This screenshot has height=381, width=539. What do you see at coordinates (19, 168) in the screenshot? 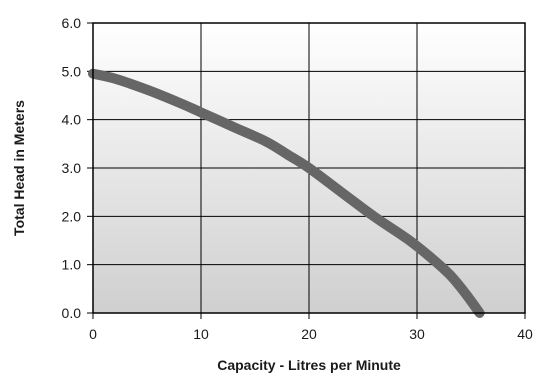
I see `y-axis-title: Total Head in Meters` at bounding box center [19, 168].